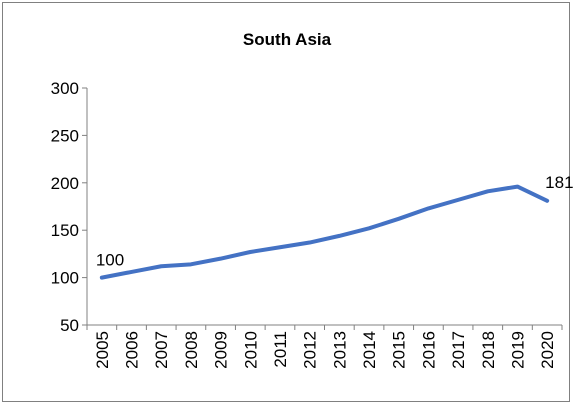 This screenshot has height=402, width=574. I want to click on x-tick-label: 2008, so click(191, 350).